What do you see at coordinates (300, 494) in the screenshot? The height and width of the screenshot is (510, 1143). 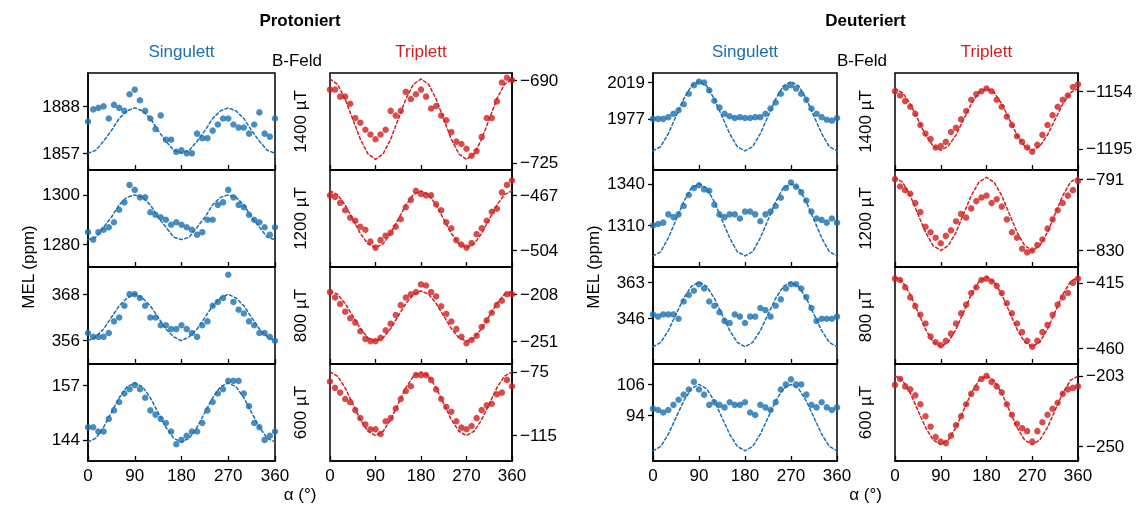 I see `x-axis-title: α (°)` at bounding box center [300, 494].